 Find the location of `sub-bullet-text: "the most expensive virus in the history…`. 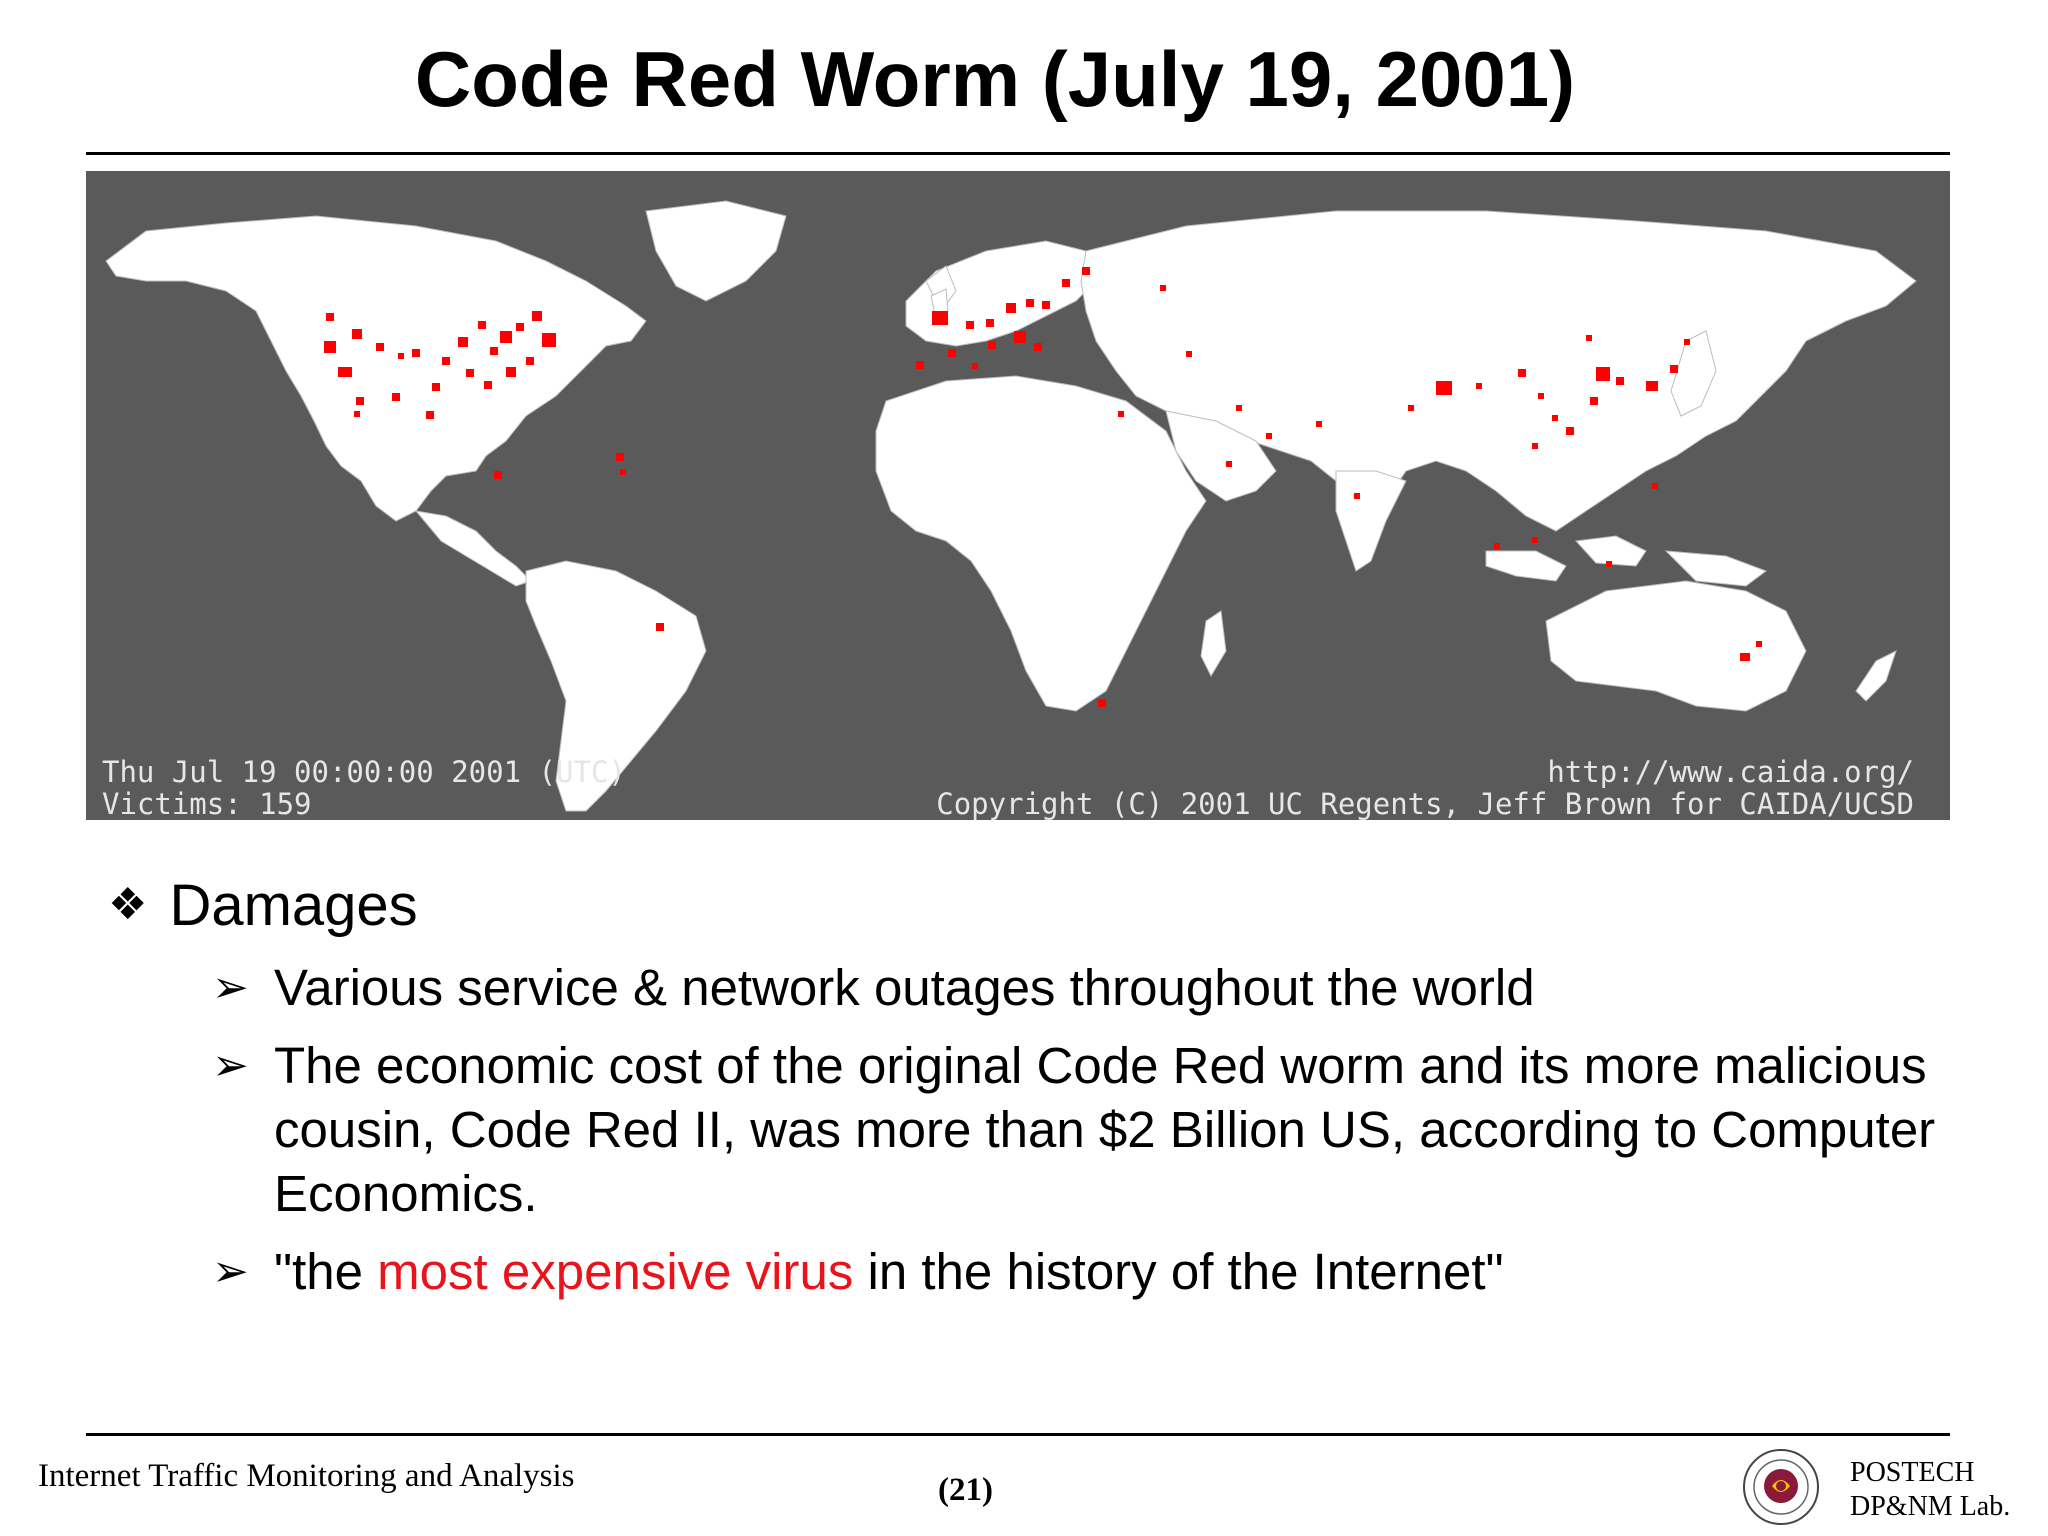

sub-bullet-text: "the most expensive virus in the history… is located at coordinates (1114, 1272).